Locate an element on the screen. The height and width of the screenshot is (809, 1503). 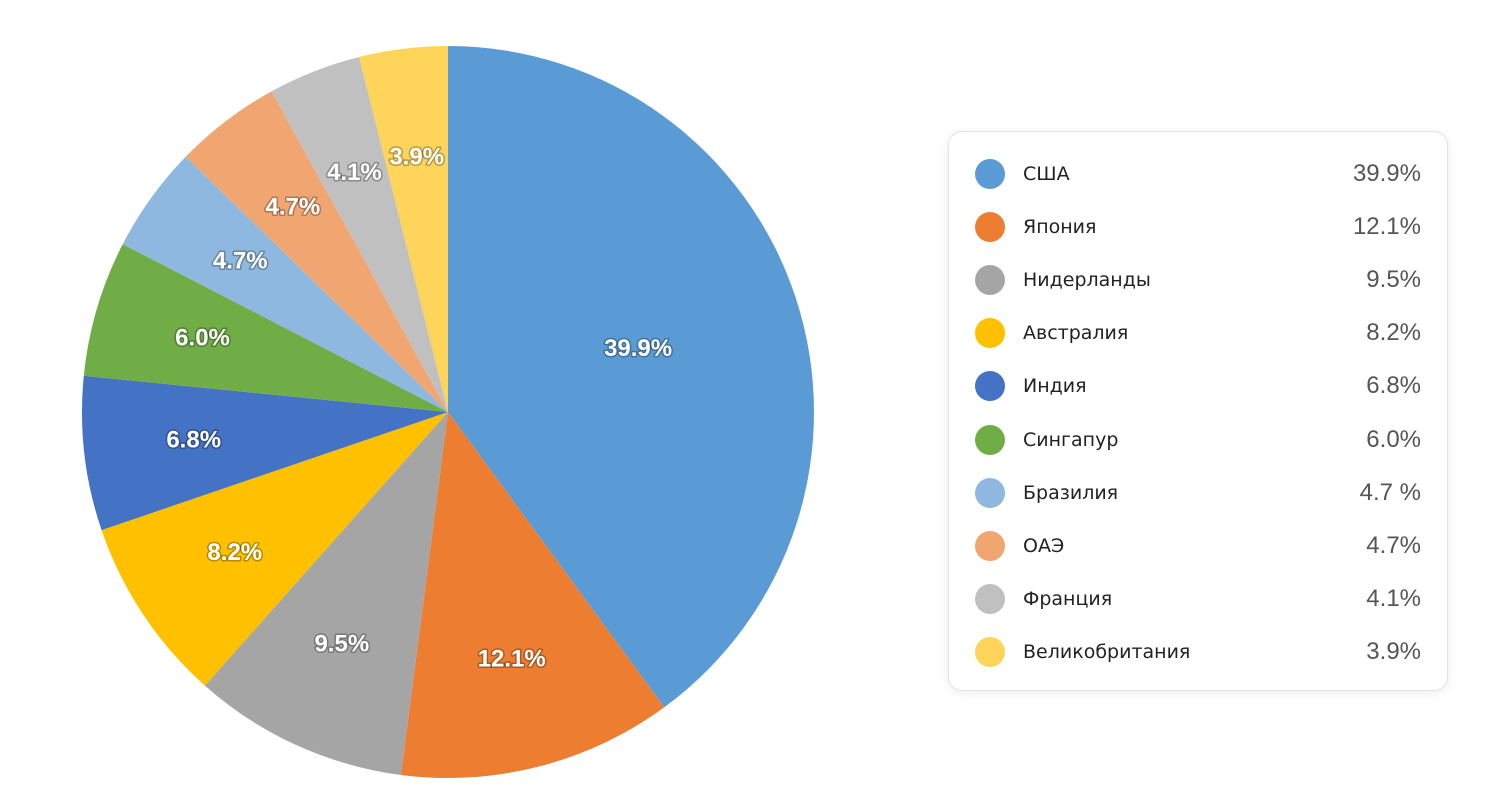
legend-label: Нидерланды is located at coordinates (1087, 279).